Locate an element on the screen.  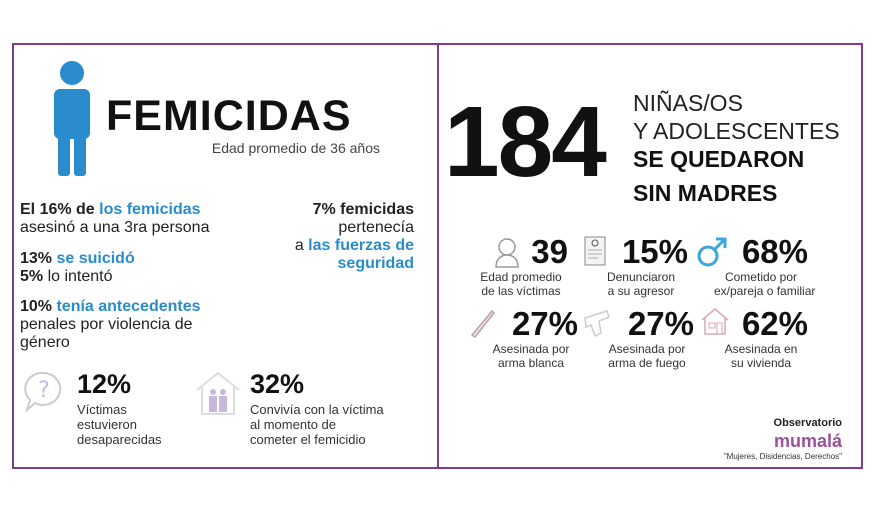
stat-value: 39 is located at coordinates (549, 251).